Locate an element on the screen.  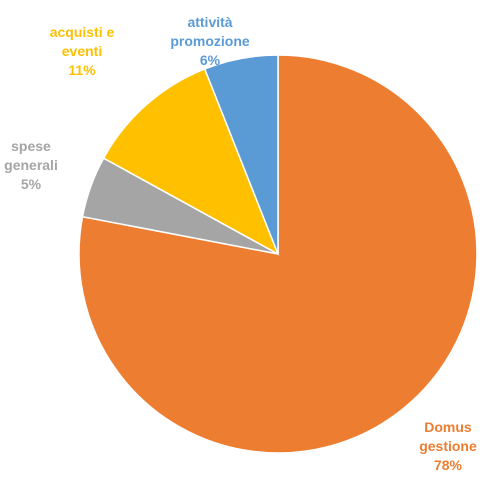
slice-name-label: promozione is located at coordinates (210, 41).